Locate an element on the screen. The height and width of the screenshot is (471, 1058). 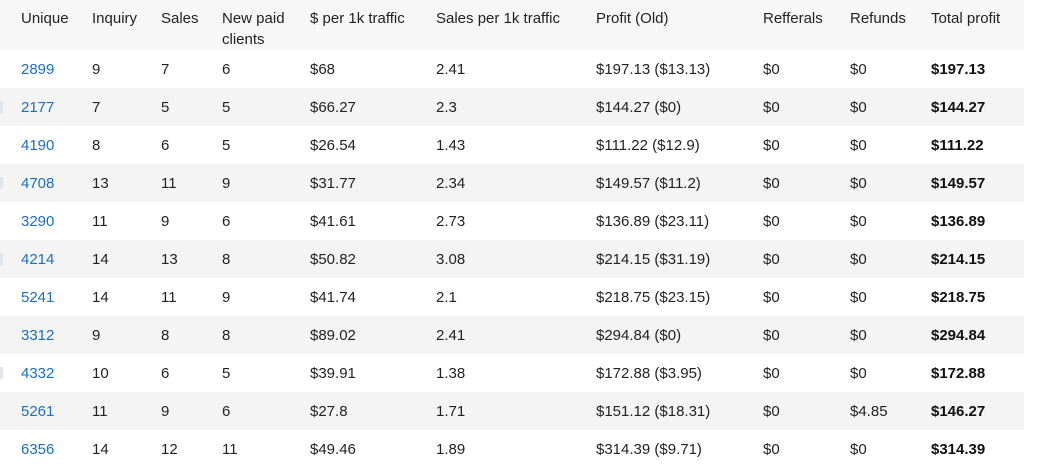
unique-link: 3312 is located at coordinates (38, 335).